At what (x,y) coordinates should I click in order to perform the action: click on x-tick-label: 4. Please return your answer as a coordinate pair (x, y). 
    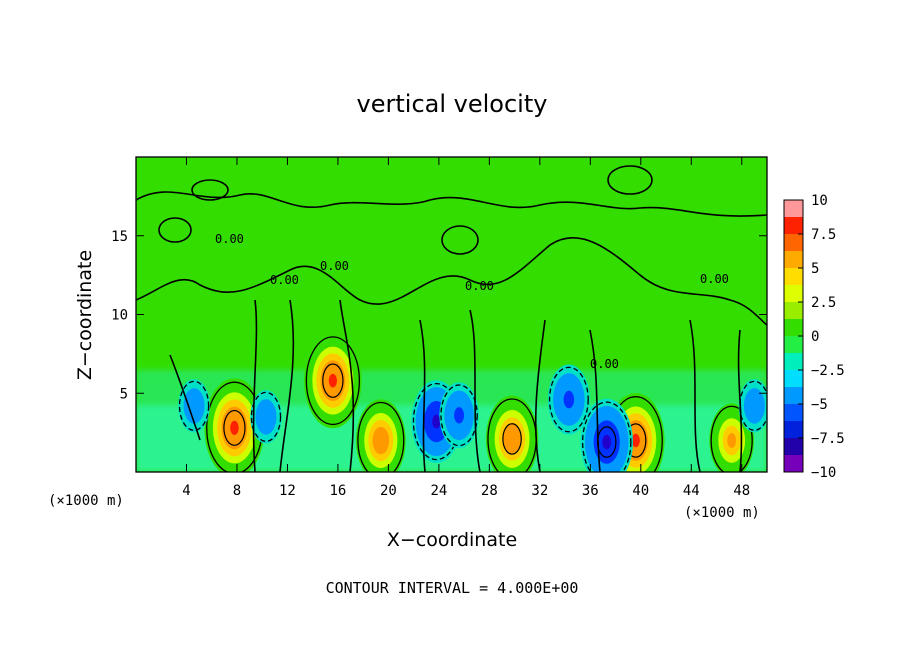
    Looking at the image, I should click on (186, 491).